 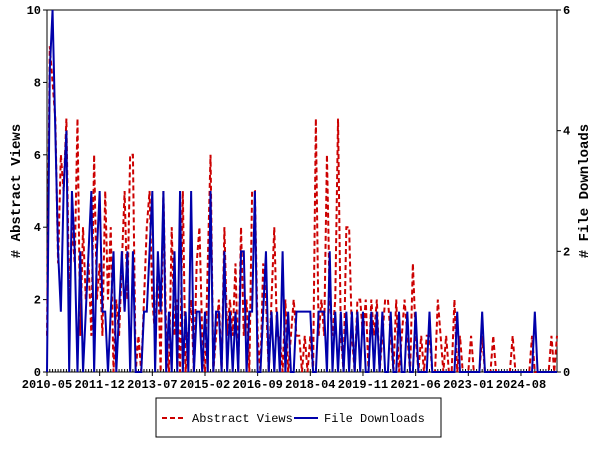 I want to click on x-tick-label: 2011-12, so click(x=99, y=385).